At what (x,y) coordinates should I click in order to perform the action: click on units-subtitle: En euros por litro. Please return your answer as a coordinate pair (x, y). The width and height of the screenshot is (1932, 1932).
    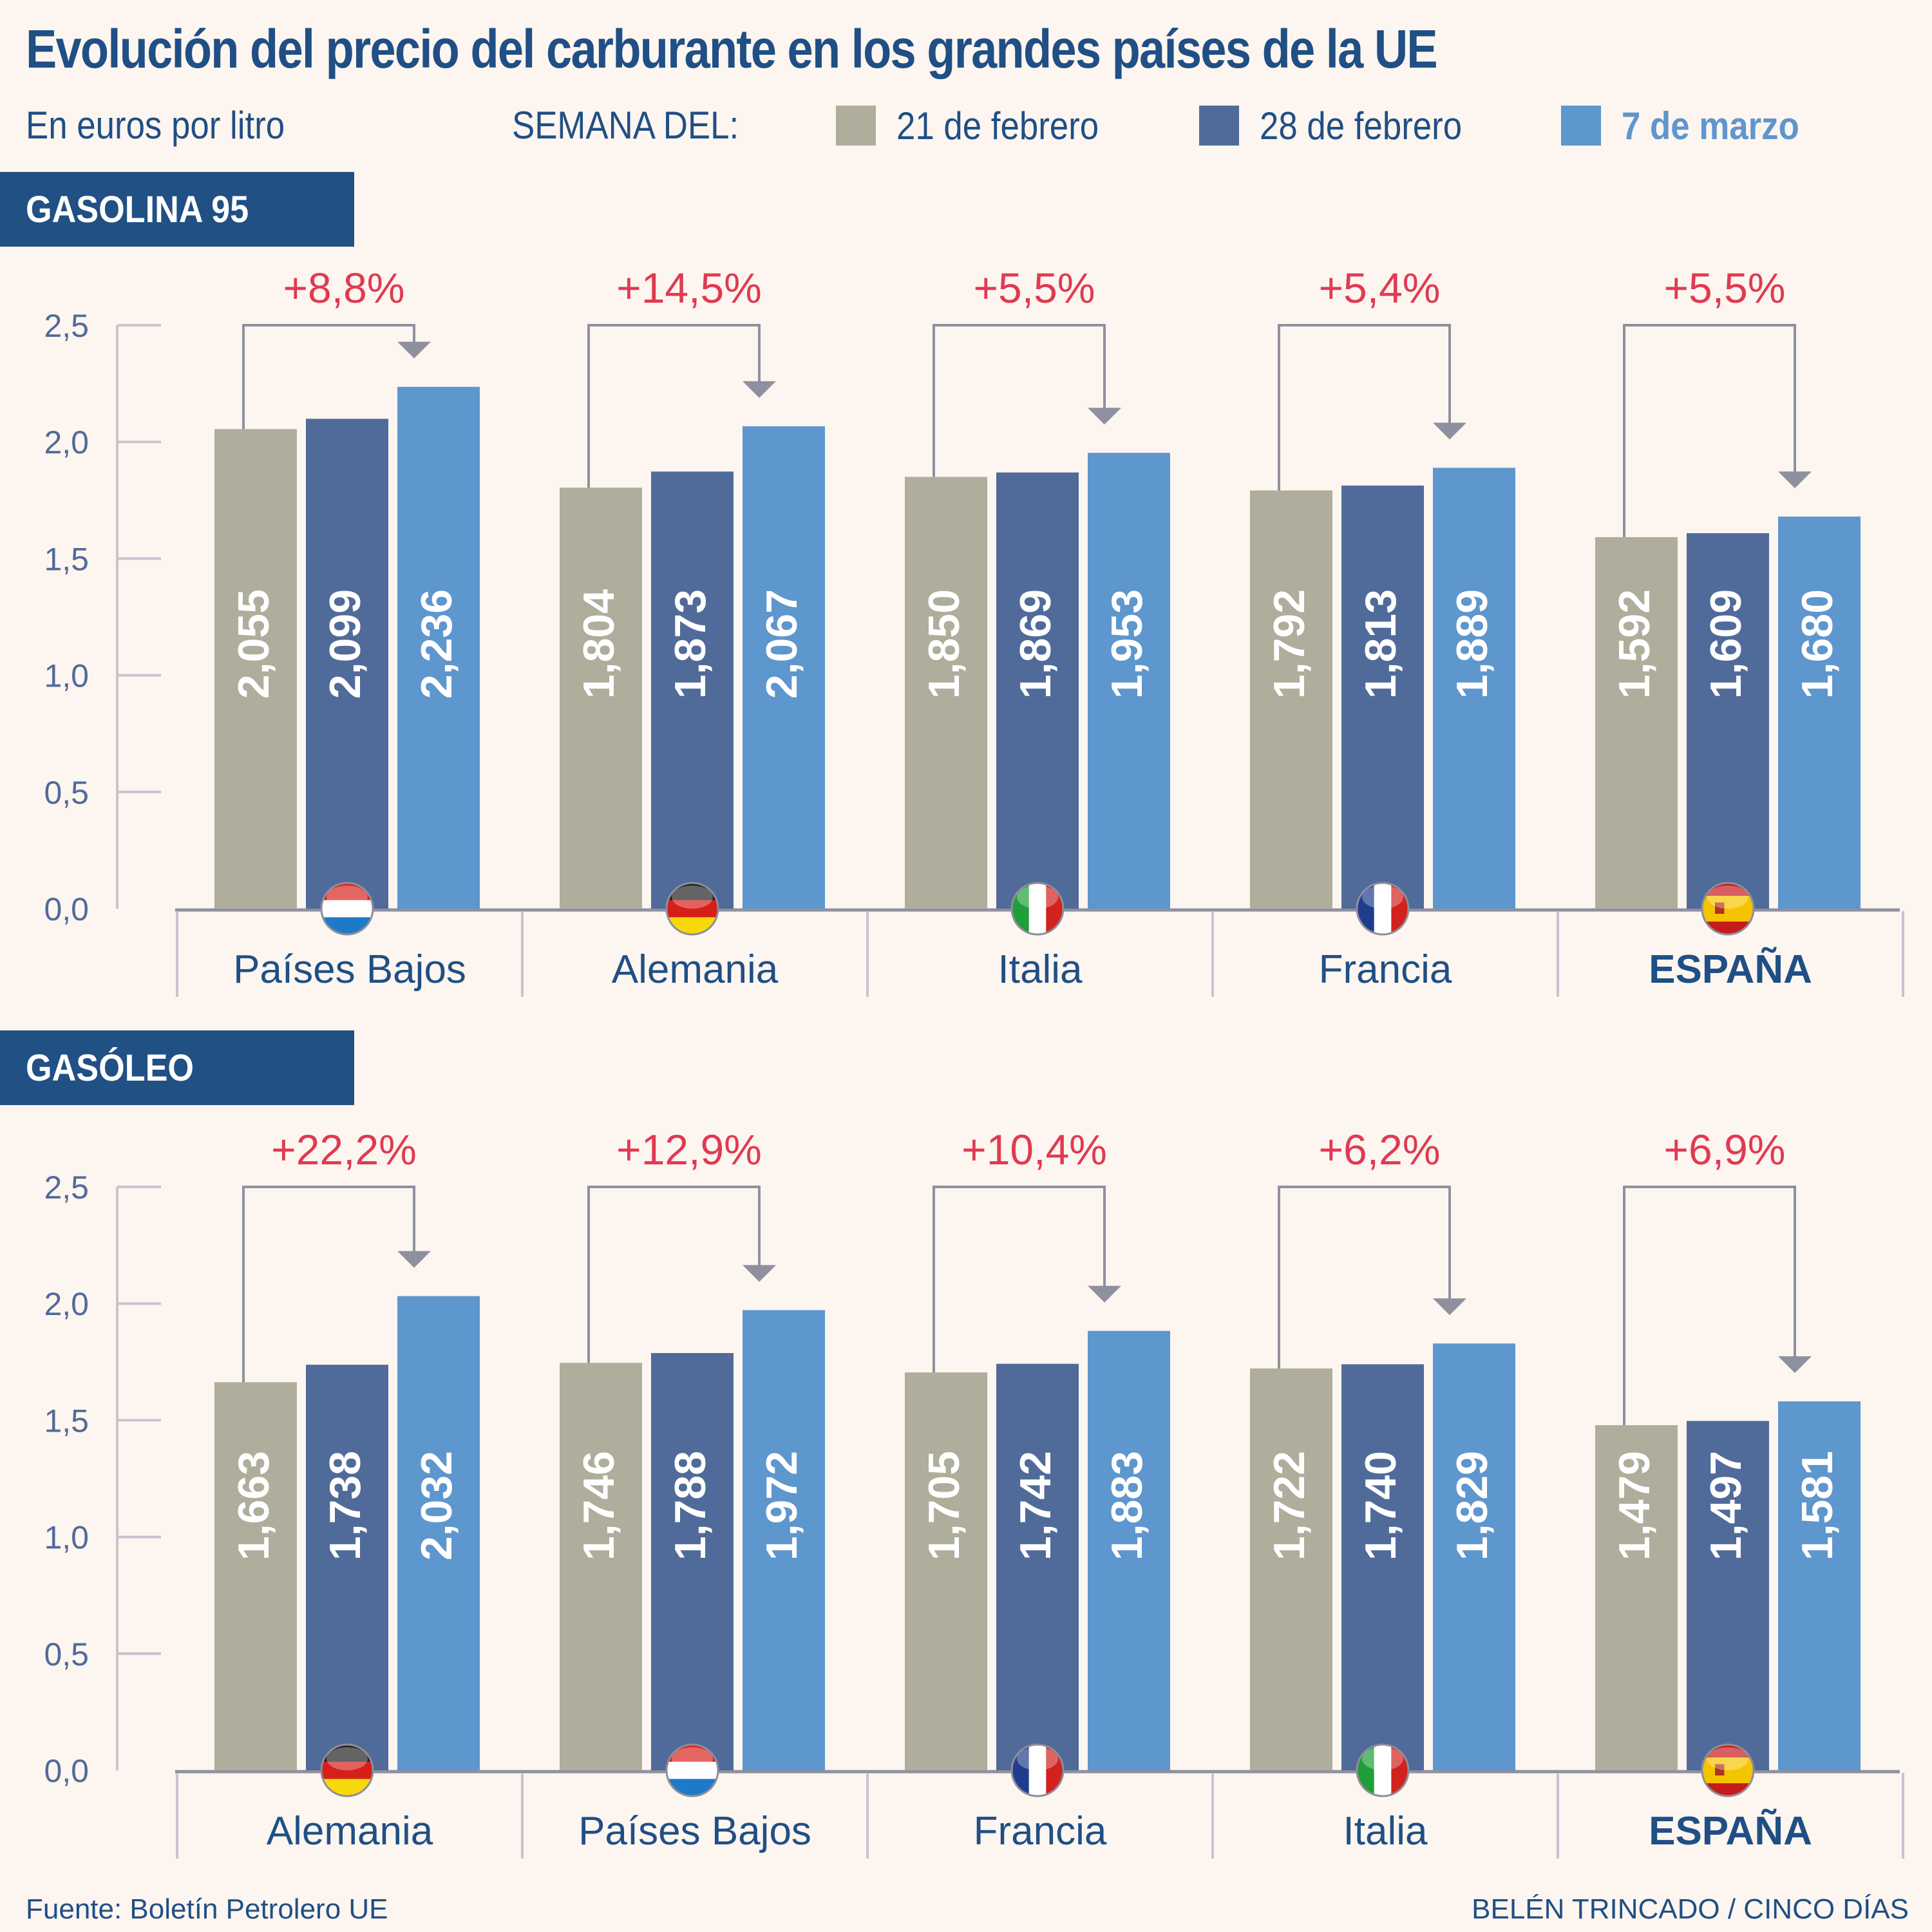
    Looking at the image, I should click on (155, 125).